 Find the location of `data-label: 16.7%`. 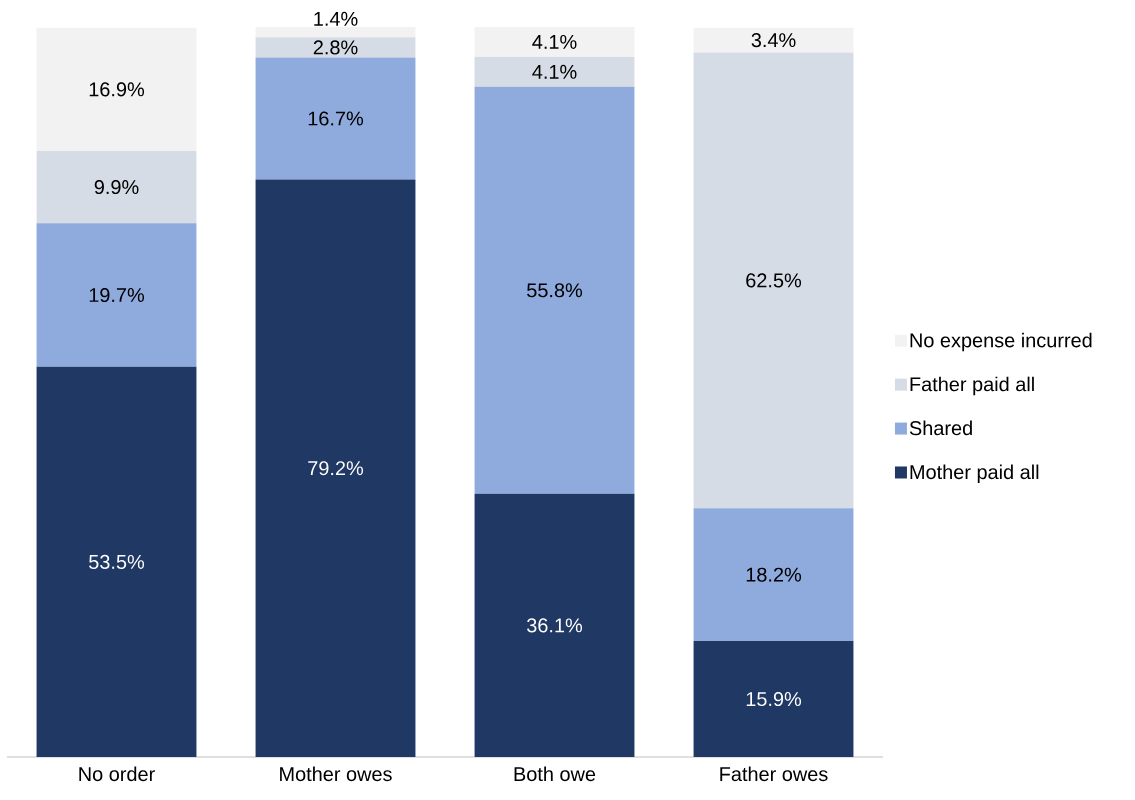

data-label: 16.7% is located at coordinates (336, 118).